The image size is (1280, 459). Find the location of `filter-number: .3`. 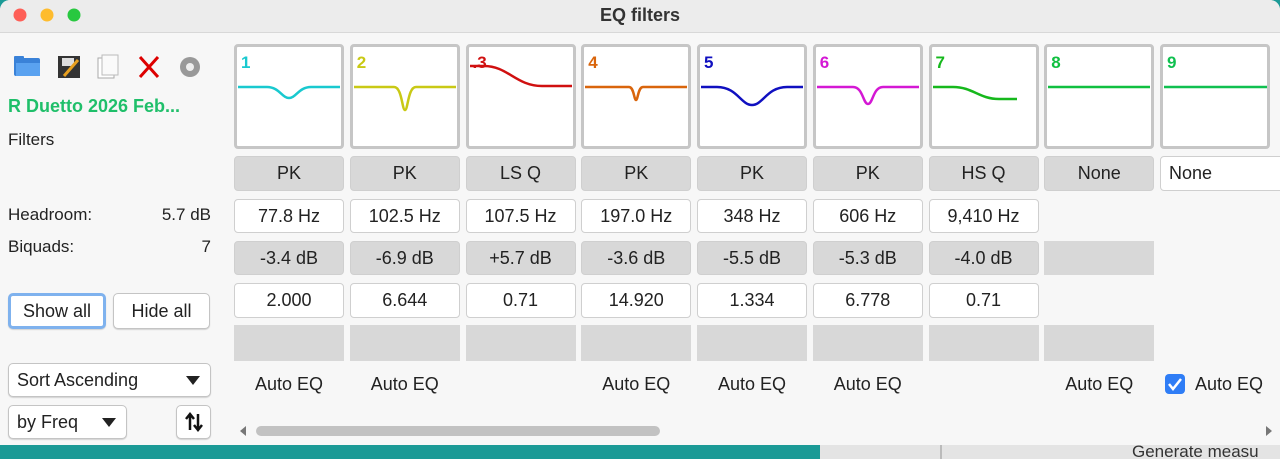

filter-number: .3 is located at coordinates (479, 62).